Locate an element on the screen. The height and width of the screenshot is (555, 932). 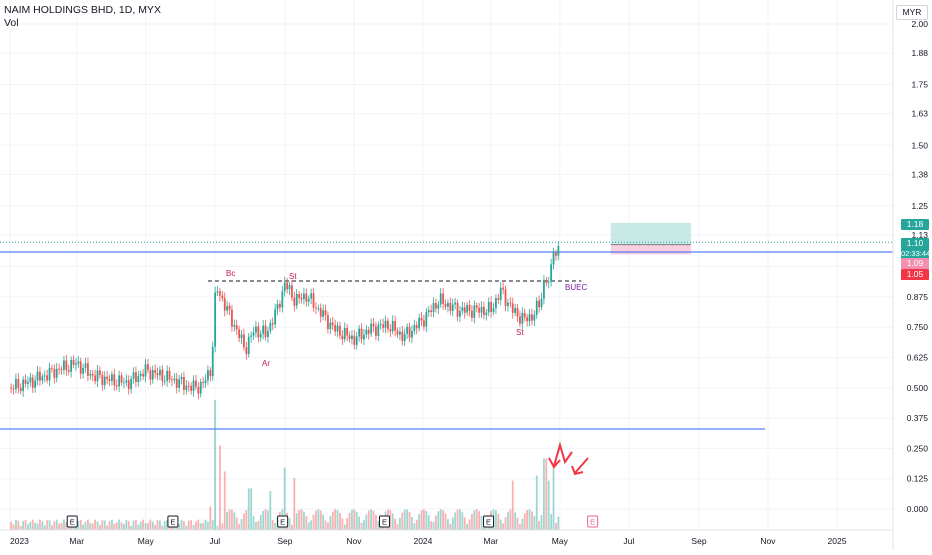
earnings-marker-label-3: E is located at coordinates (384, 522).